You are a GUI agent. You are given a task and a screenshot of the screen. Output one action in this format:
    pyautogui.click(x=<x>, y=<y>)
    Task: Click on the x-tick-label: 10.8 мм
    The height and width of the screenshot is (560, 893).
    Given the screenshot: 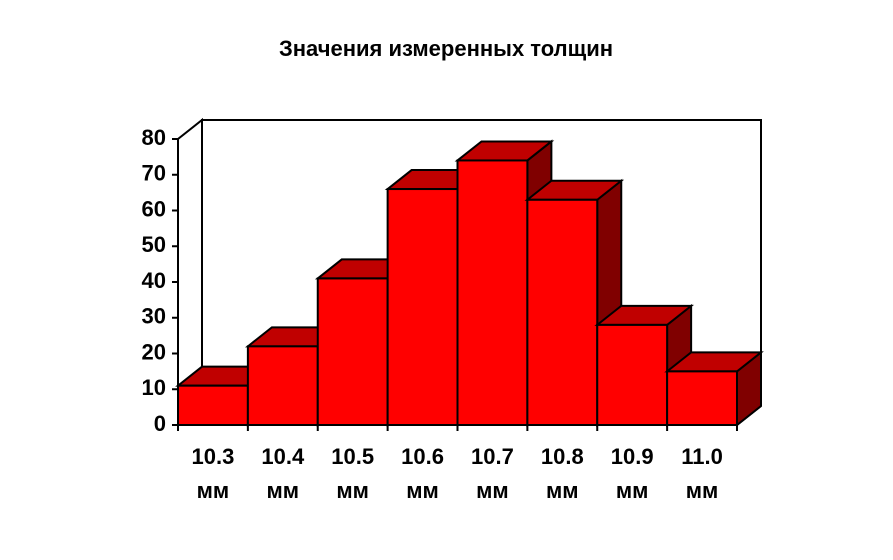 What is the action you would take?
    pyautogui.click(x=562, y=473)
    